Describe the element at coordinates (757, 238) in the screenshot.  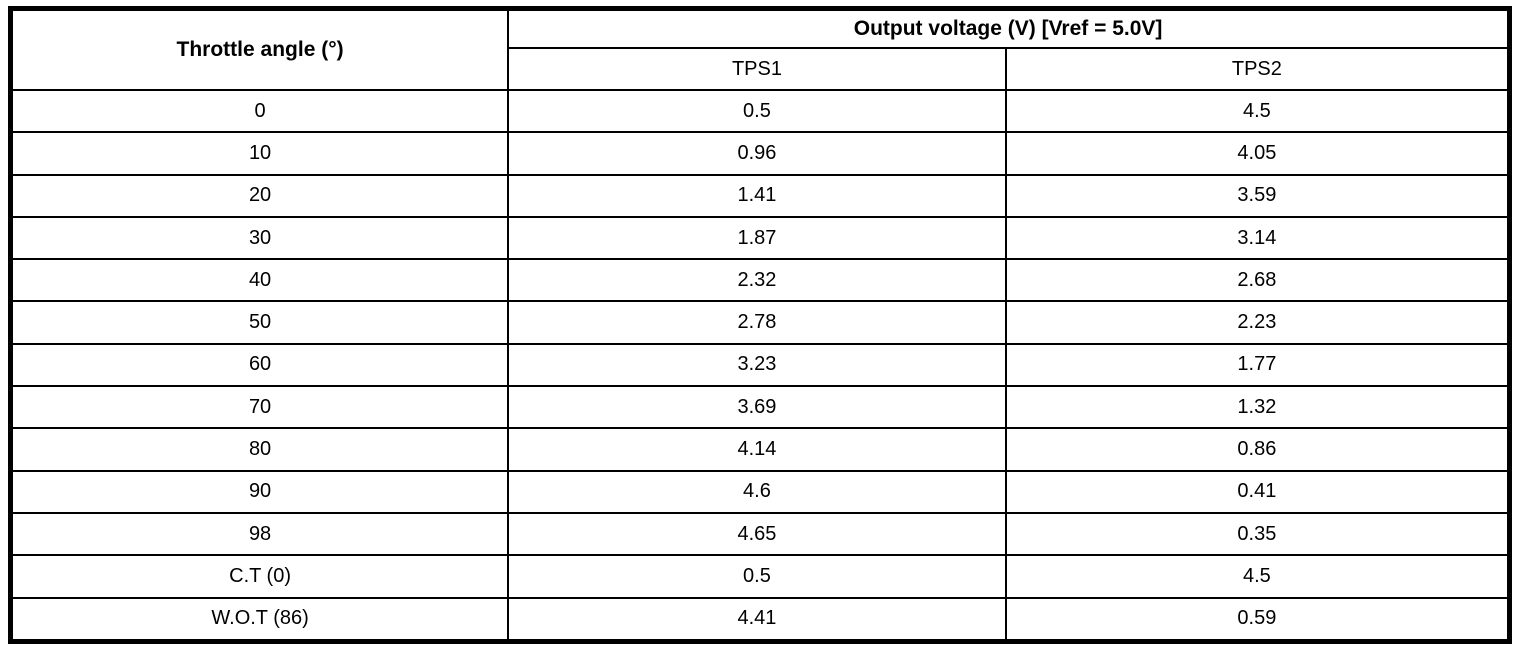
I see `cell-tps1: 1.87` at that location.